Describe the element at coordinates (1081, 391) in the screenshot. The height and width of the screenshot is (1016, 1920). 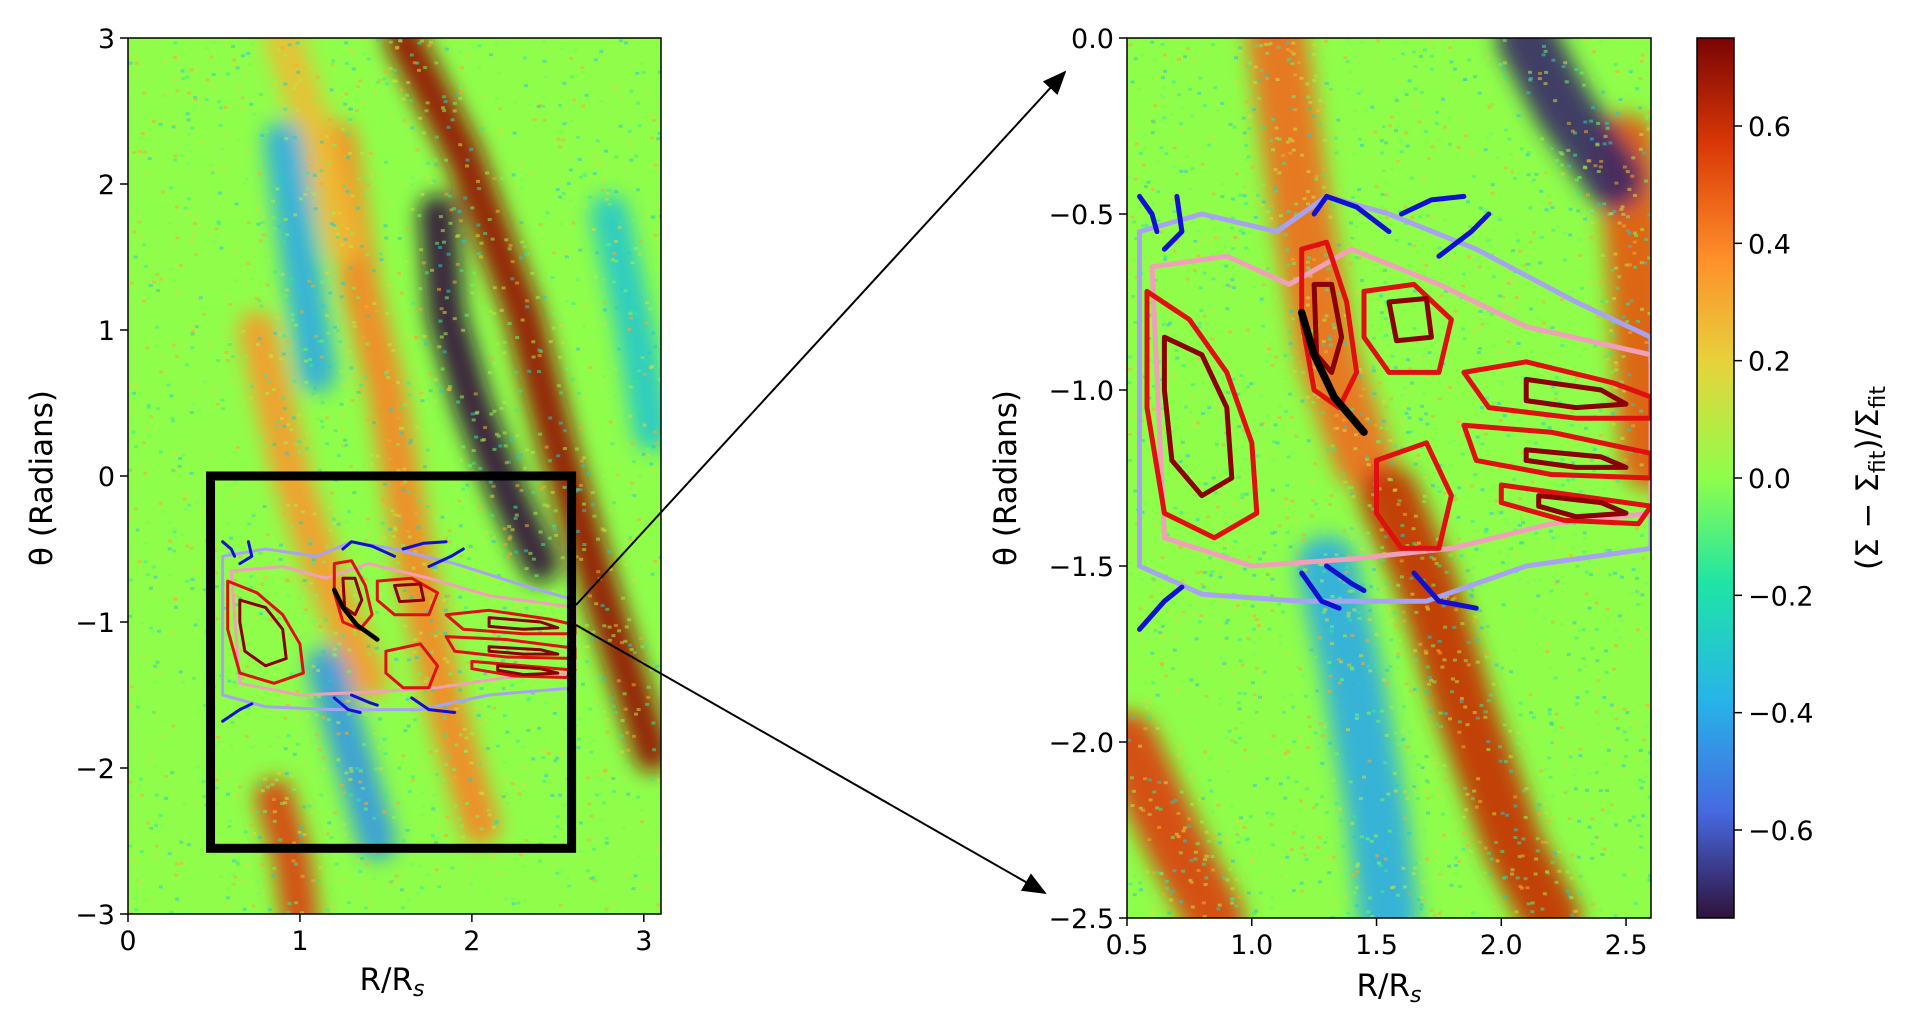
I see `y-tick-label: −1.0` at that location.